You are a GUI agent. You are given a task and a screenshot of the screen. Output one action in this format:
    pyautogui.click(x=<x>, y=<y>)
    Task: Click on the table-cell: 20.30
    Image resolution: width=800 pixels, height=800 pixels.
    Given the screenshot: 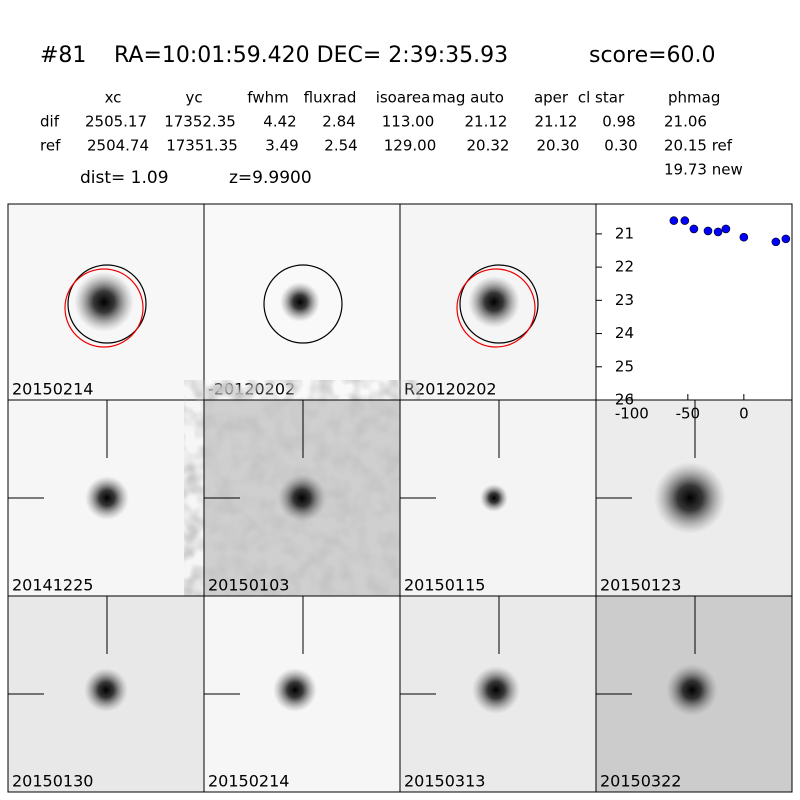 What is the action you would take?
    pyautogui.click(x=558, y=146)
    